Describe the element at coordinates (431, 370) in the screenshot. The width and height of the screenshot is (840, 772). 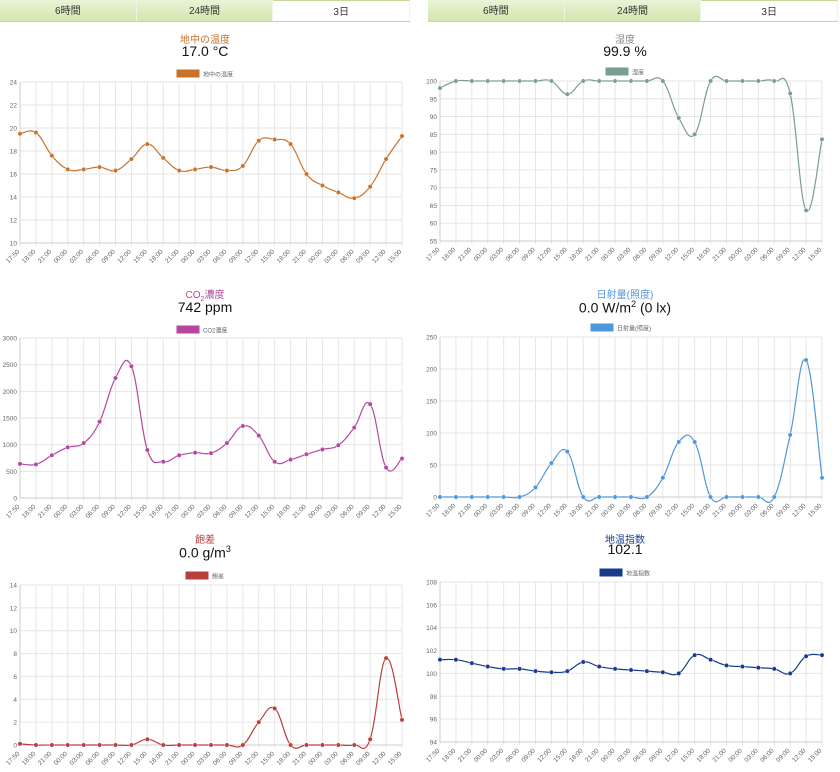
I see `y-tick-label: 200` at that location.